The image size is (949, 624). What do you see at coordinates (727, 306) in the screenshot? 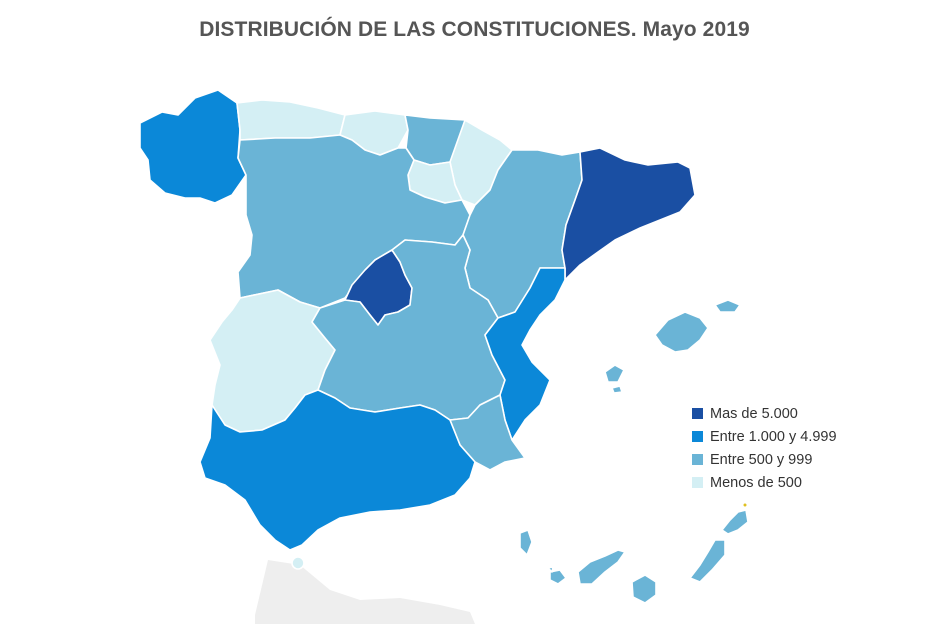
I see `region-islas-baleares-menorca: Islas Baleares` at bounding box center [727, 306].